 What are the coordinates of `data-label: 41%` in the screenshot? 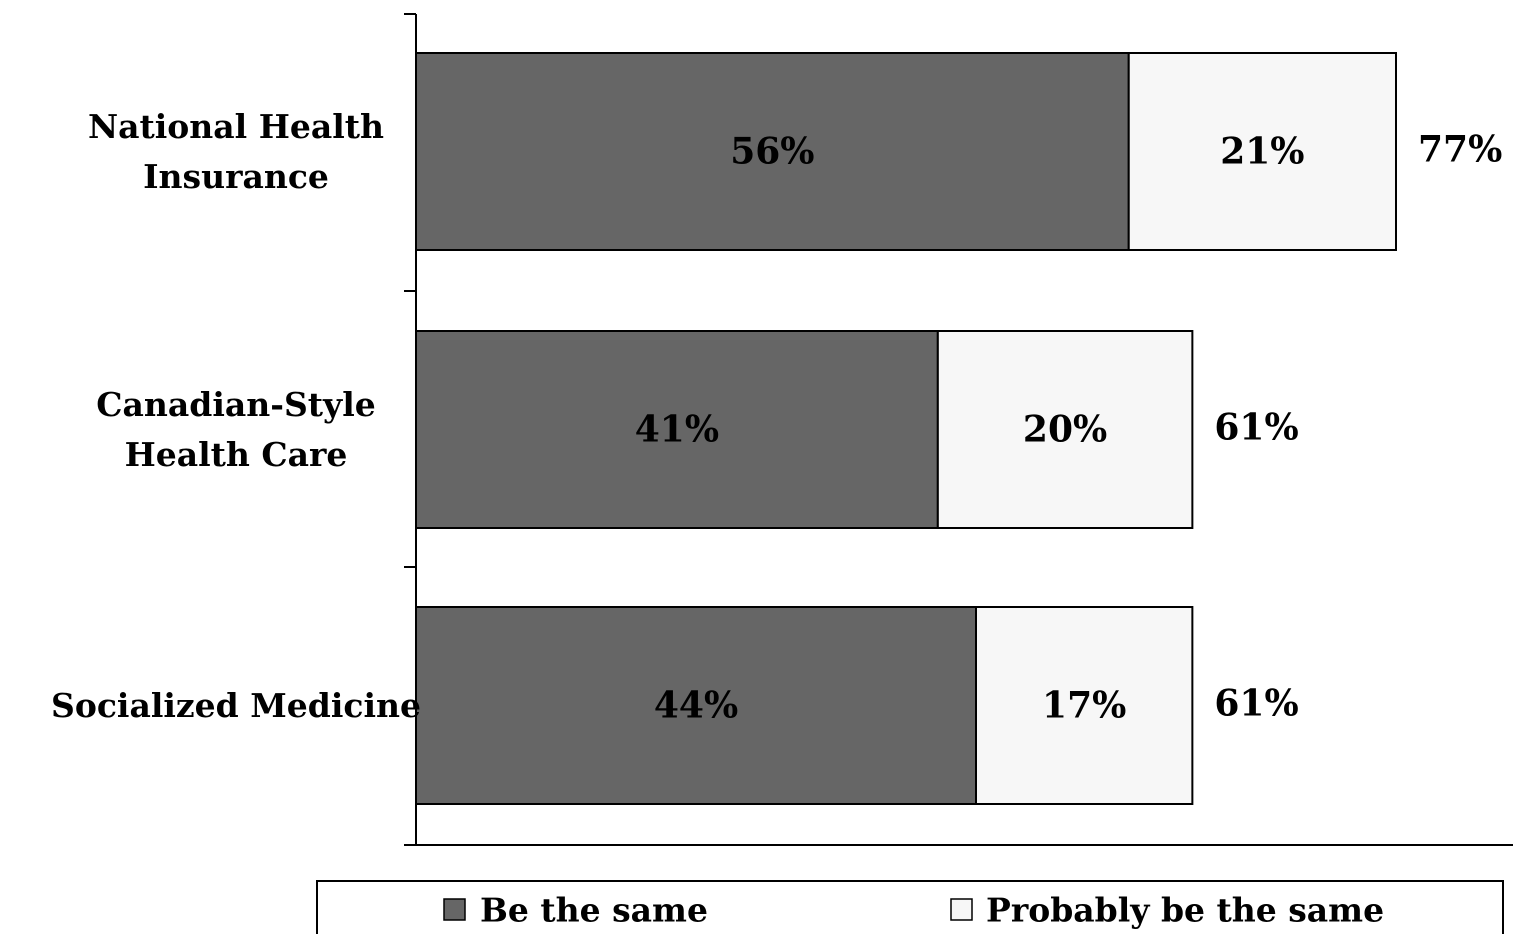 It's located at (677, 430).